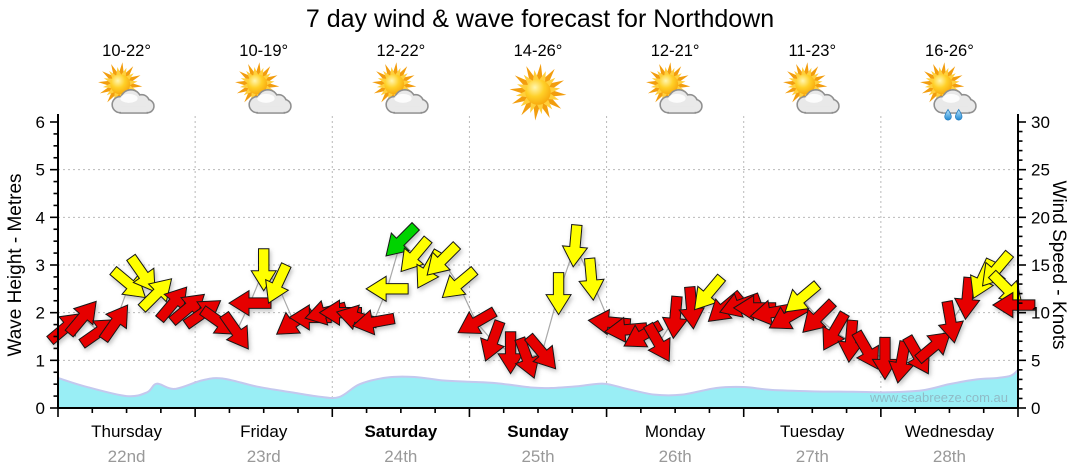  I want to click on wave-axis-tick-label: 2, so click(40, 313).